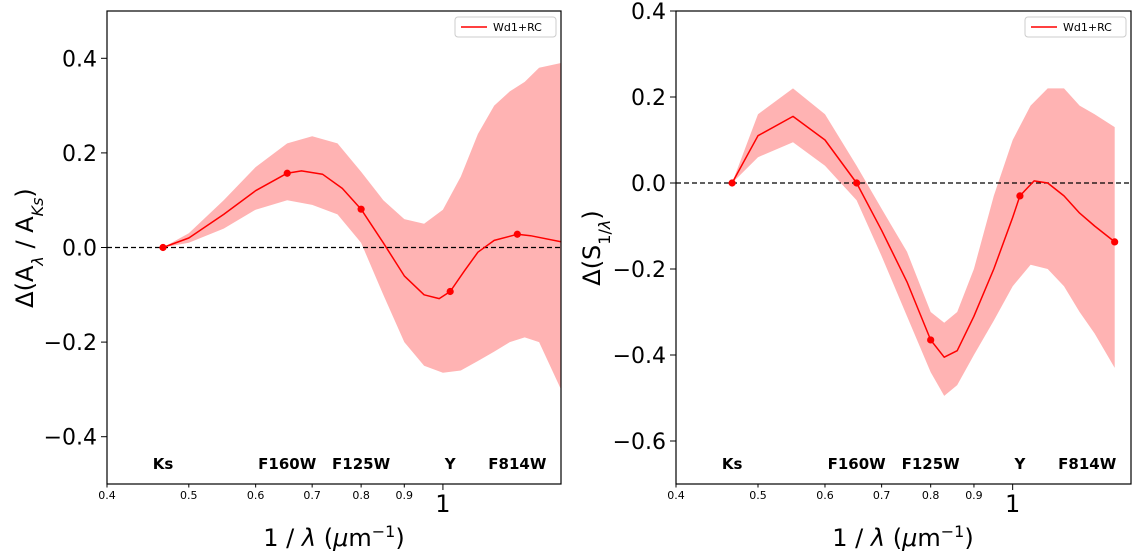  Describe the element at coordinates (639, 442) in the screenshot. I see `y-tick-label: −0.6` at that location.